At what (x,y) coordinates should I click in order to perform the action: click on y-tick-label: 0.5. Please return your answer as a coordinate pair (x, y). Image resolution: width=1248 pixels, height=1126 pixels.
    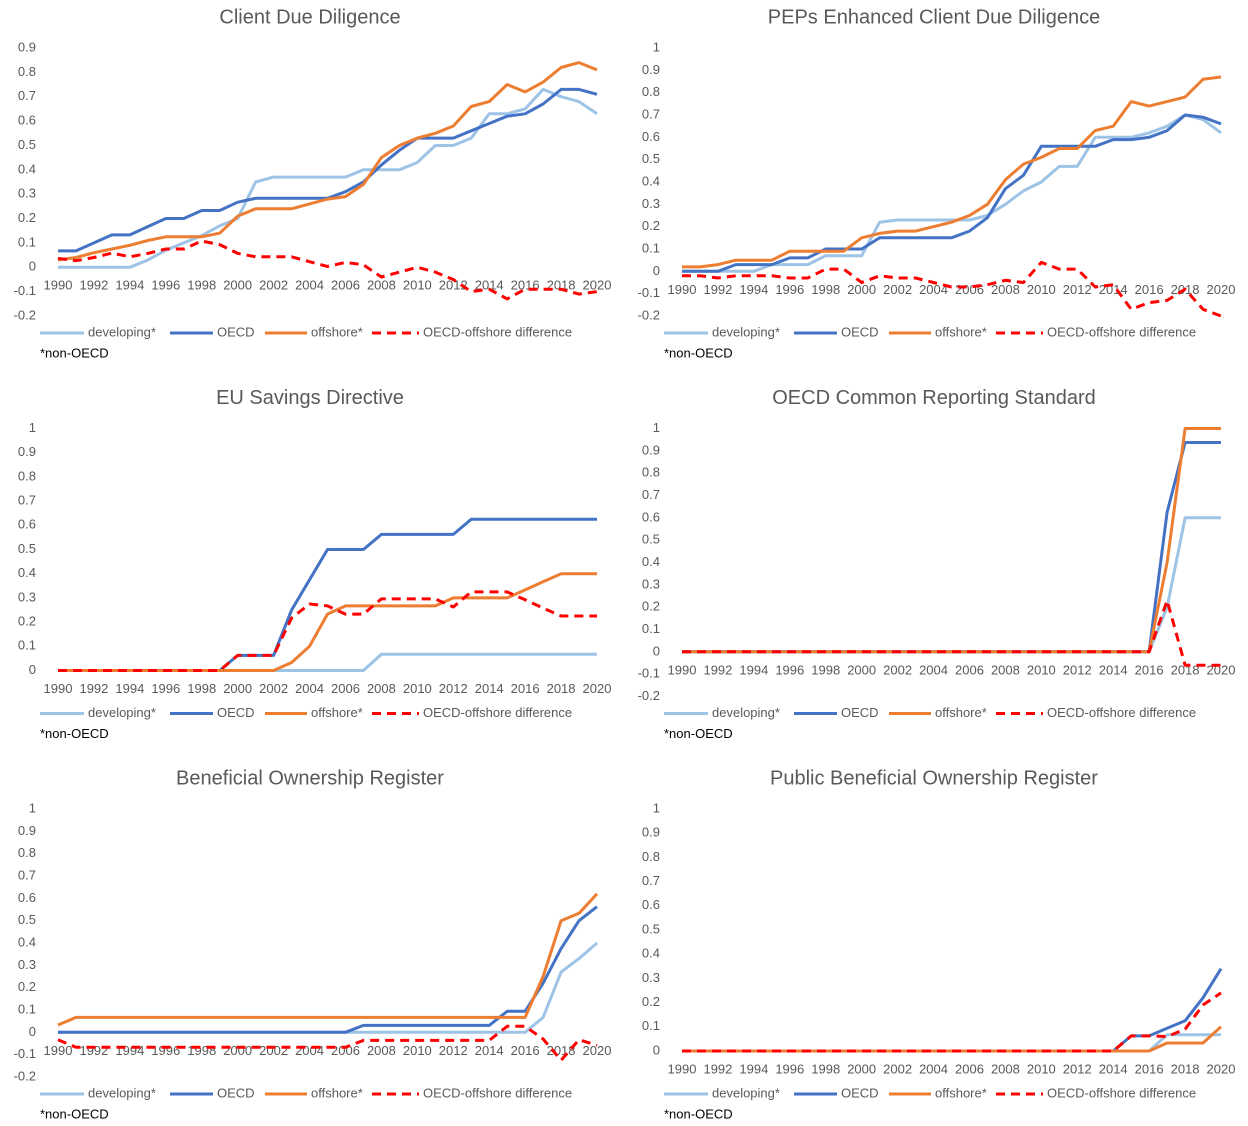
    Looking at the image, I should click on (651, 539).